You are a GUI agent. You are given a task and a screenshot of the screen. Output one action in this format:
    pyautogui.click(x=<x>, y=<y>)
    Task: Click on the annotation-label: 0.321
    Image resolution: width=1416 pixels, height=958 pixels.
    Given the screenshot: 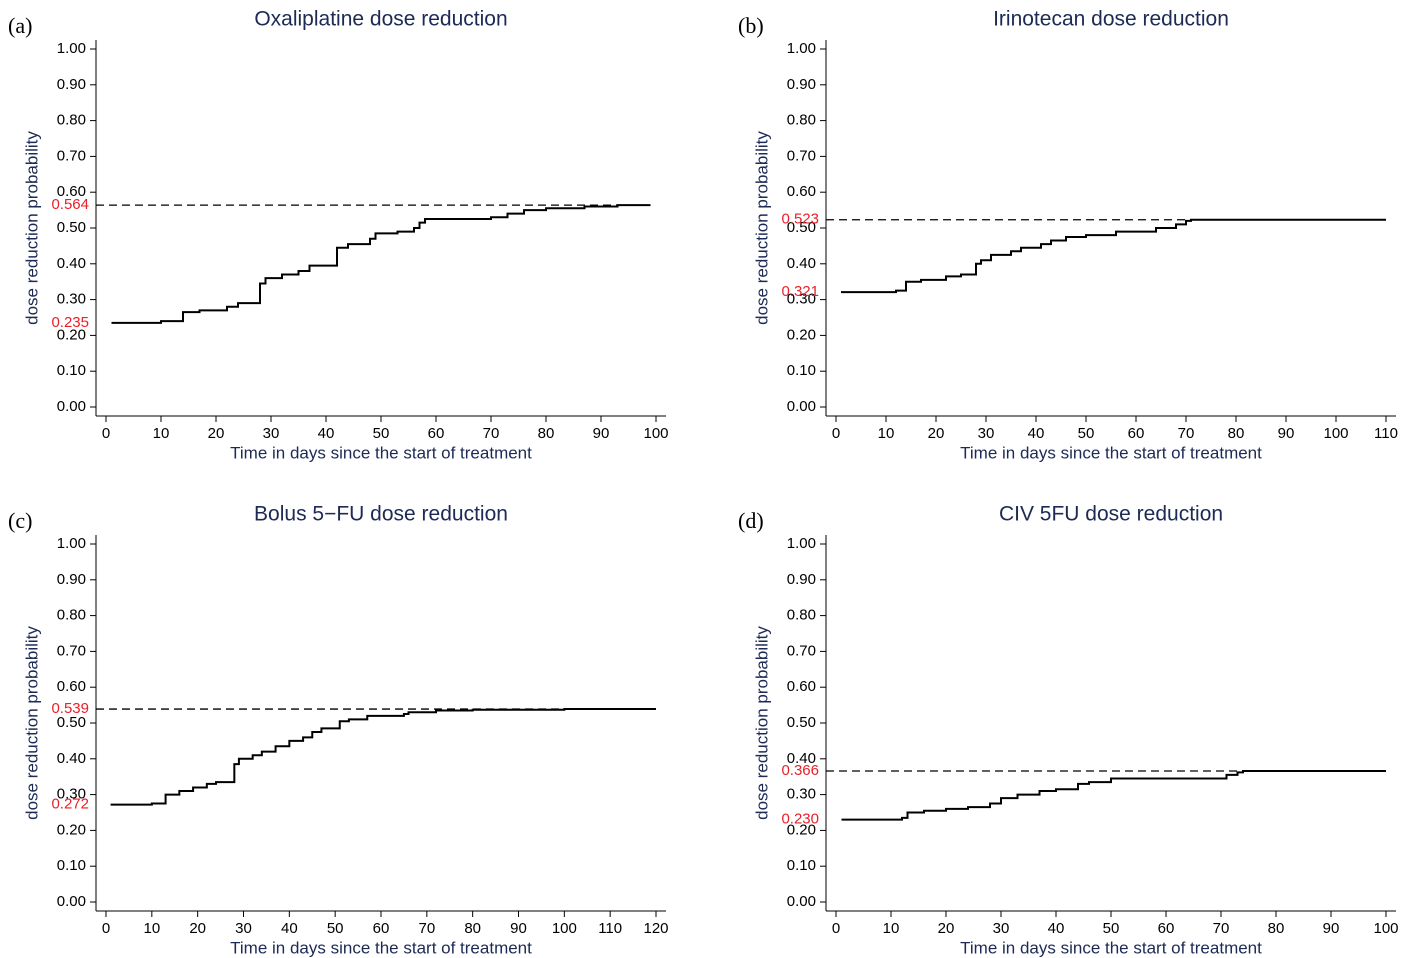 What is the action you would take?
    pyautogui.click(x=800, y=291)
    